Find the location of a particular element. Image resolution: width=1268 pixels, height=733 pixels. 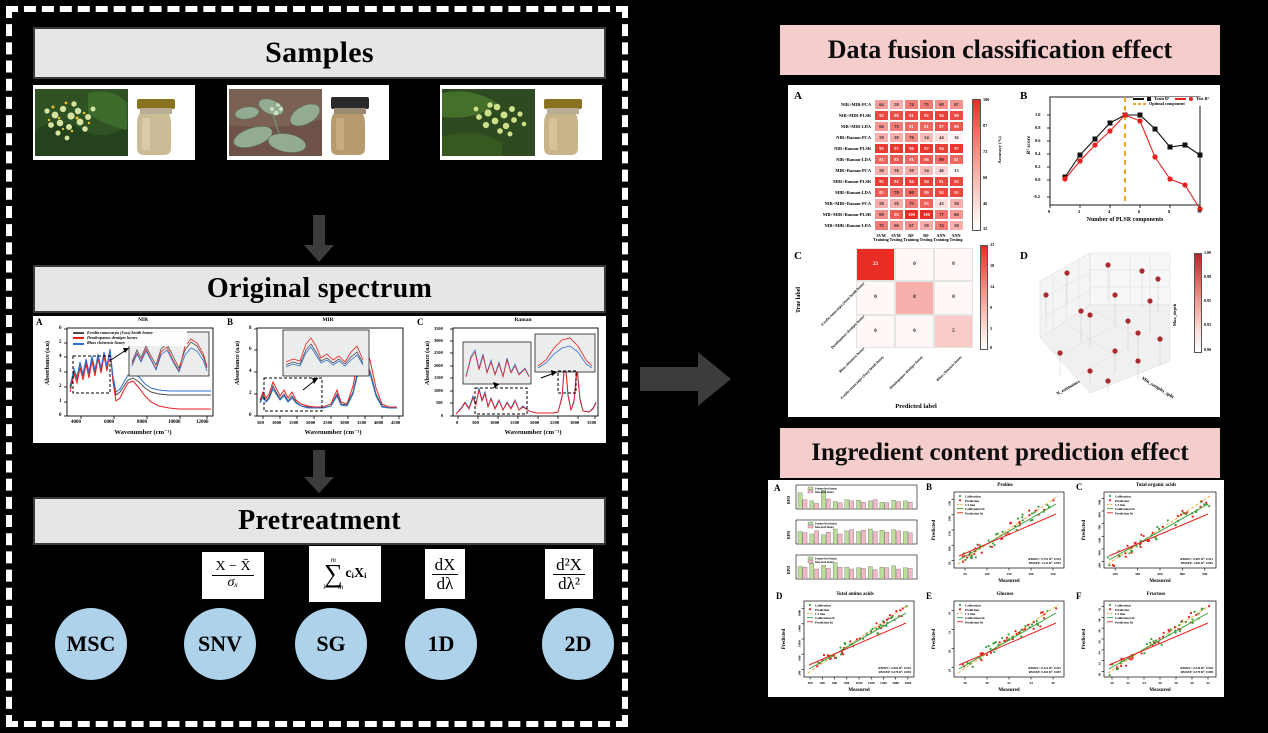

heatmap-cell: 86 is located at coordinates (956, 126).